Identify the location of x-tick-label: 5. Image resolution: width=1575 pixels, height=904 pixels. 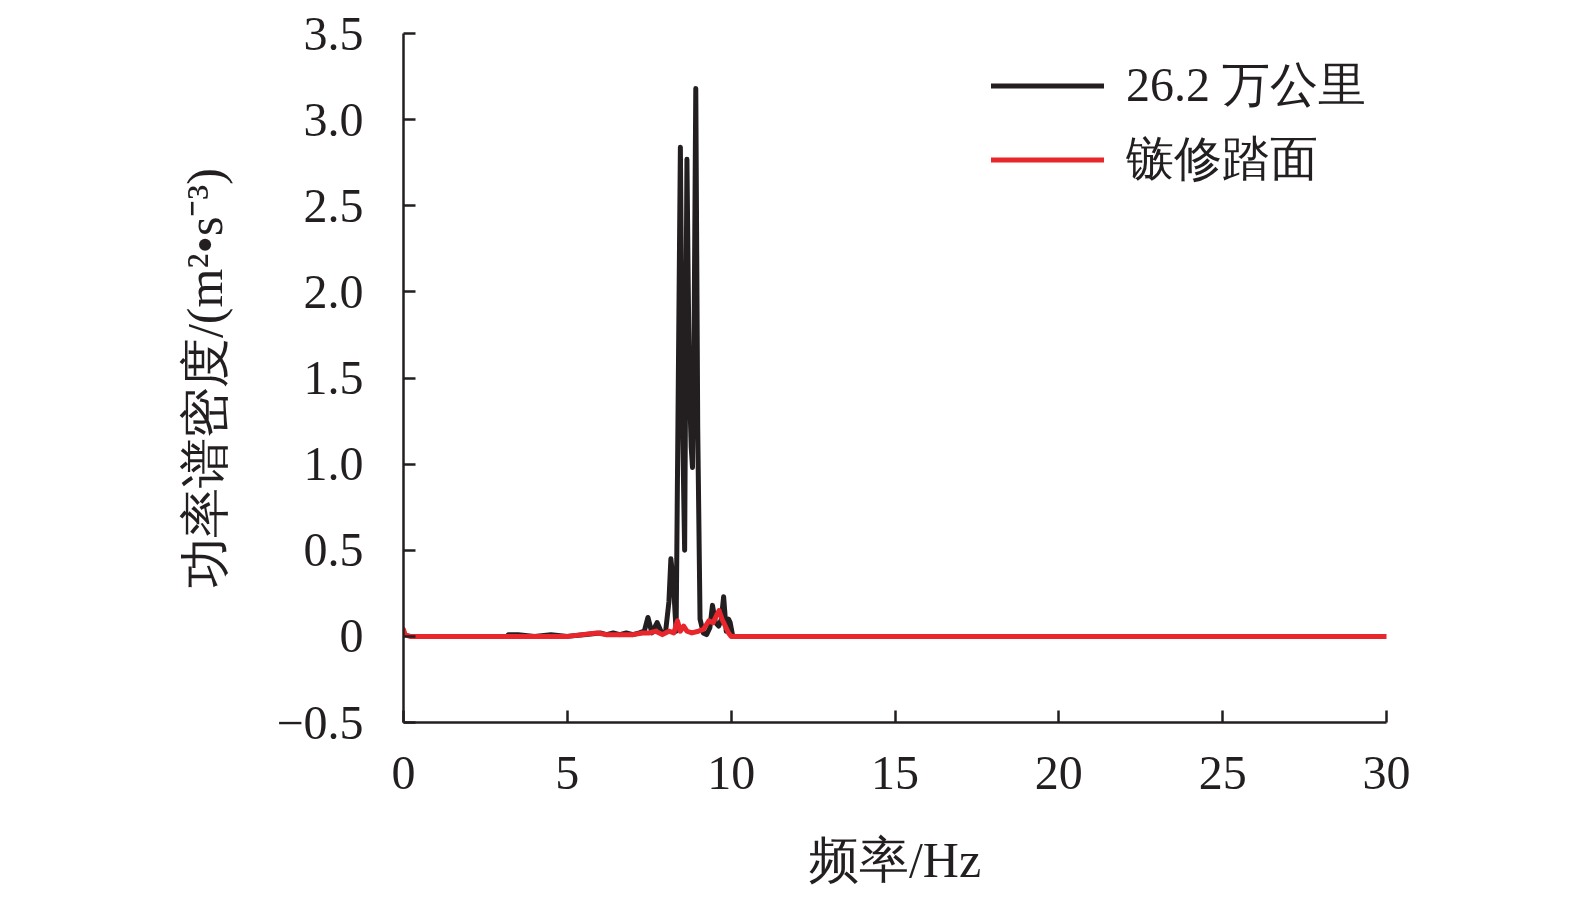
(567, 772).